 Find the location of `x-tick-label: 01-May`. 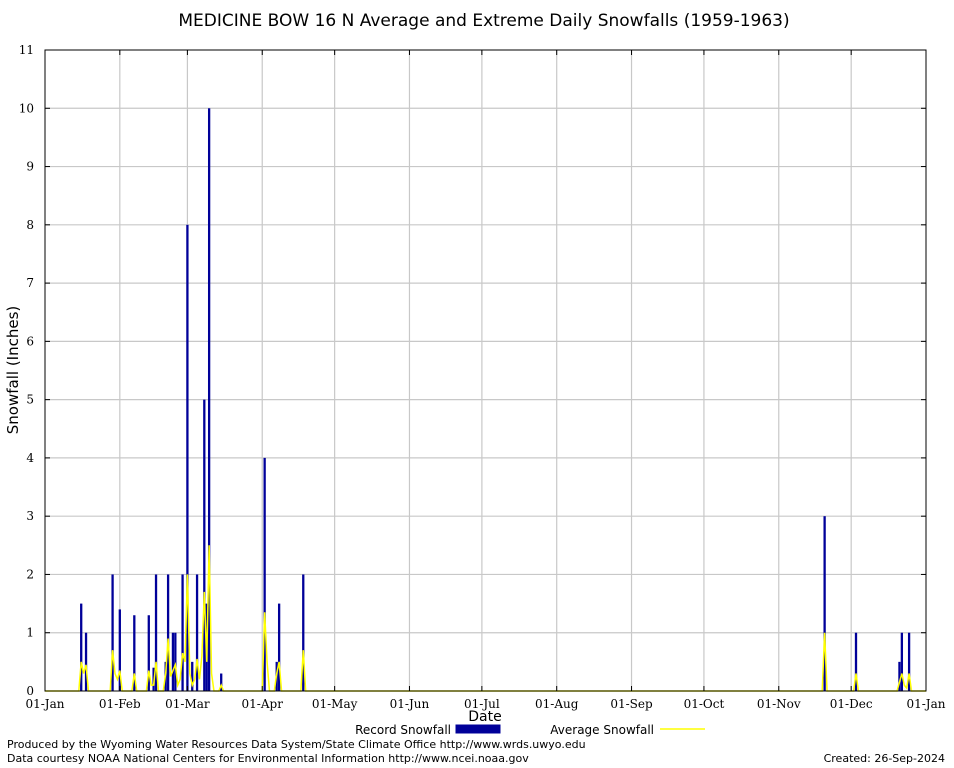

x-tick-label: 01-May is located at coordinates (335, 704).